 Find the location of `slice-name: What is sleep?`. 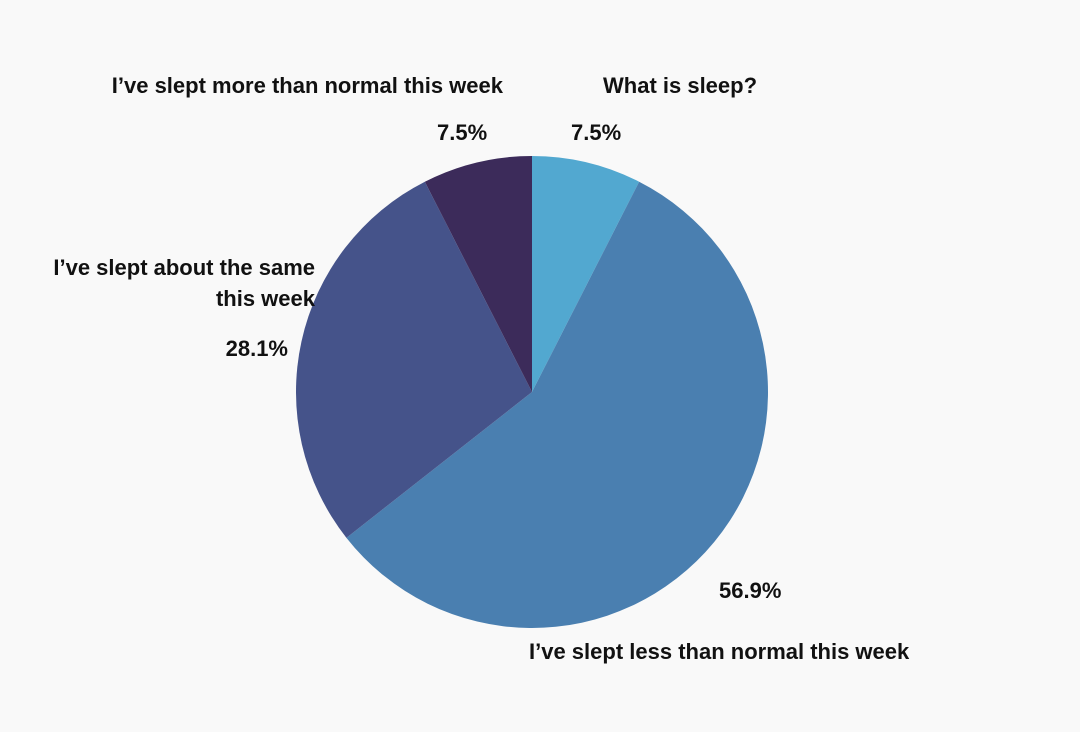

slice-name: What is sleep? is located at coordinates (680, 85).